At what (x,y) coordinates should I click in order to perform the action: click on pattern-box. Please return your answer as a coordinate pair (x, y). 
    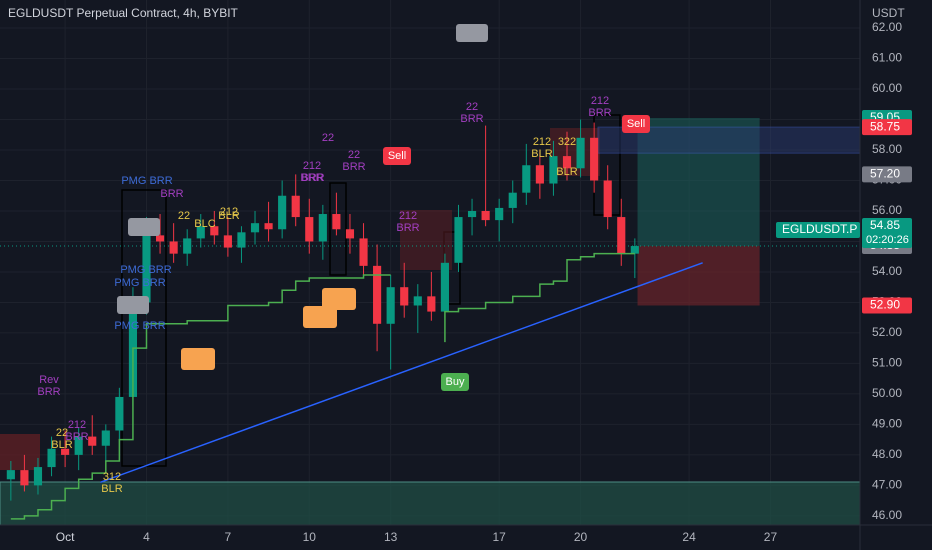
    Looking at the image, I should click on (338, 229).